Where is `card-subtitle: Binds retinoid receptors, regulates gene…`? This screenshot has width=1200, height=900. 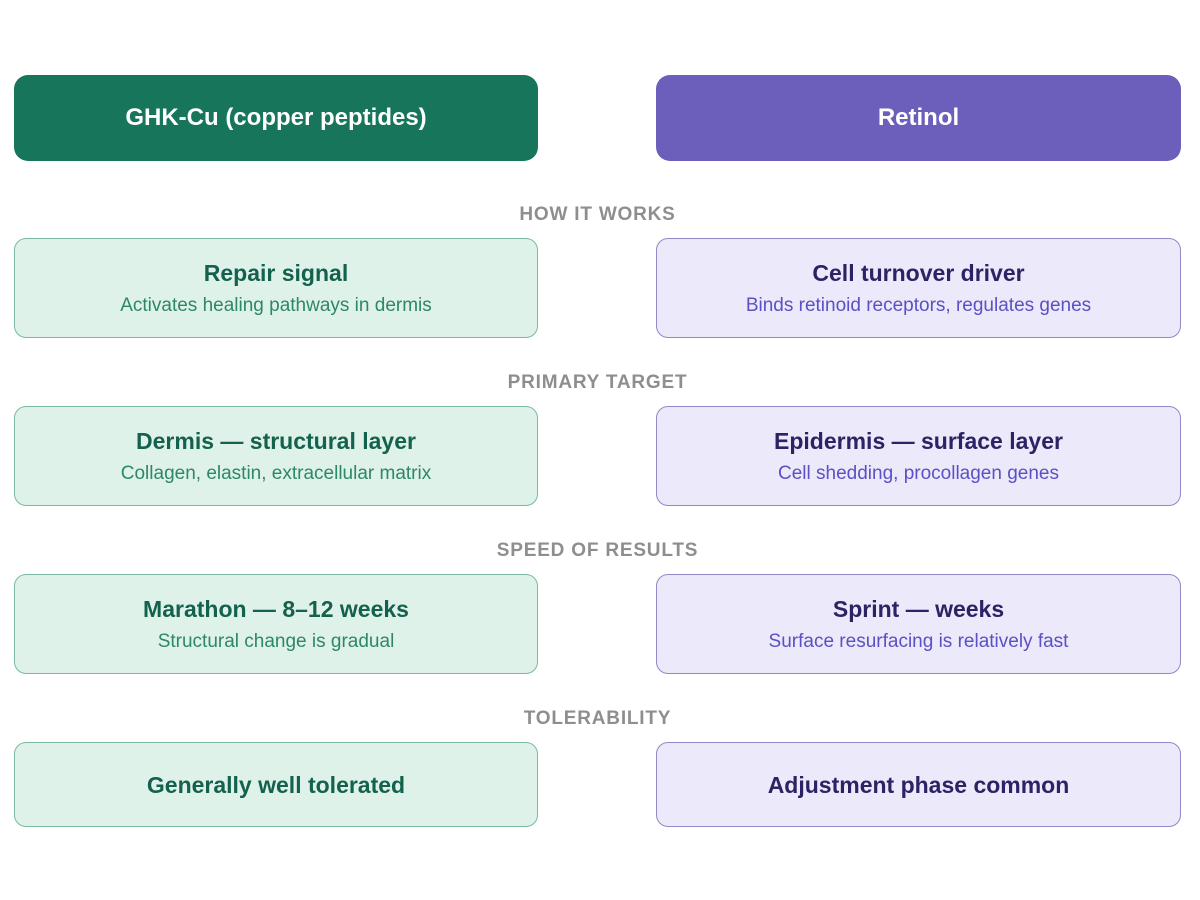 card-subtitle: Binds retinoid receptors, regulates gene… is located at coordinates (918, 305).